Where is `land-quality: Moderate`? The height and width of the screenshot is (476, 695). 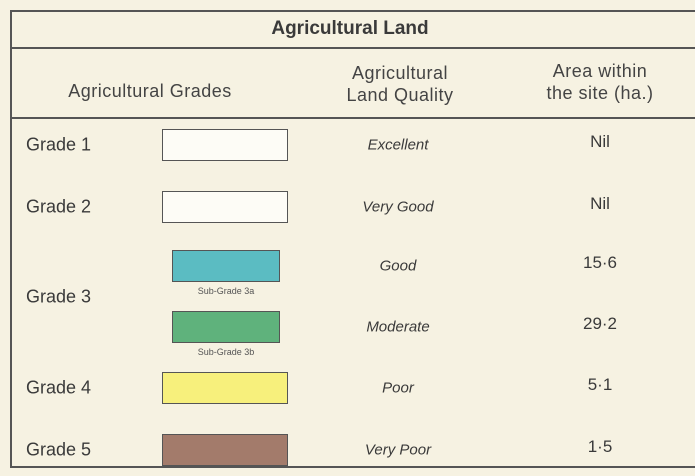 land-quality: Moderate is located at coordinates (398, 327).